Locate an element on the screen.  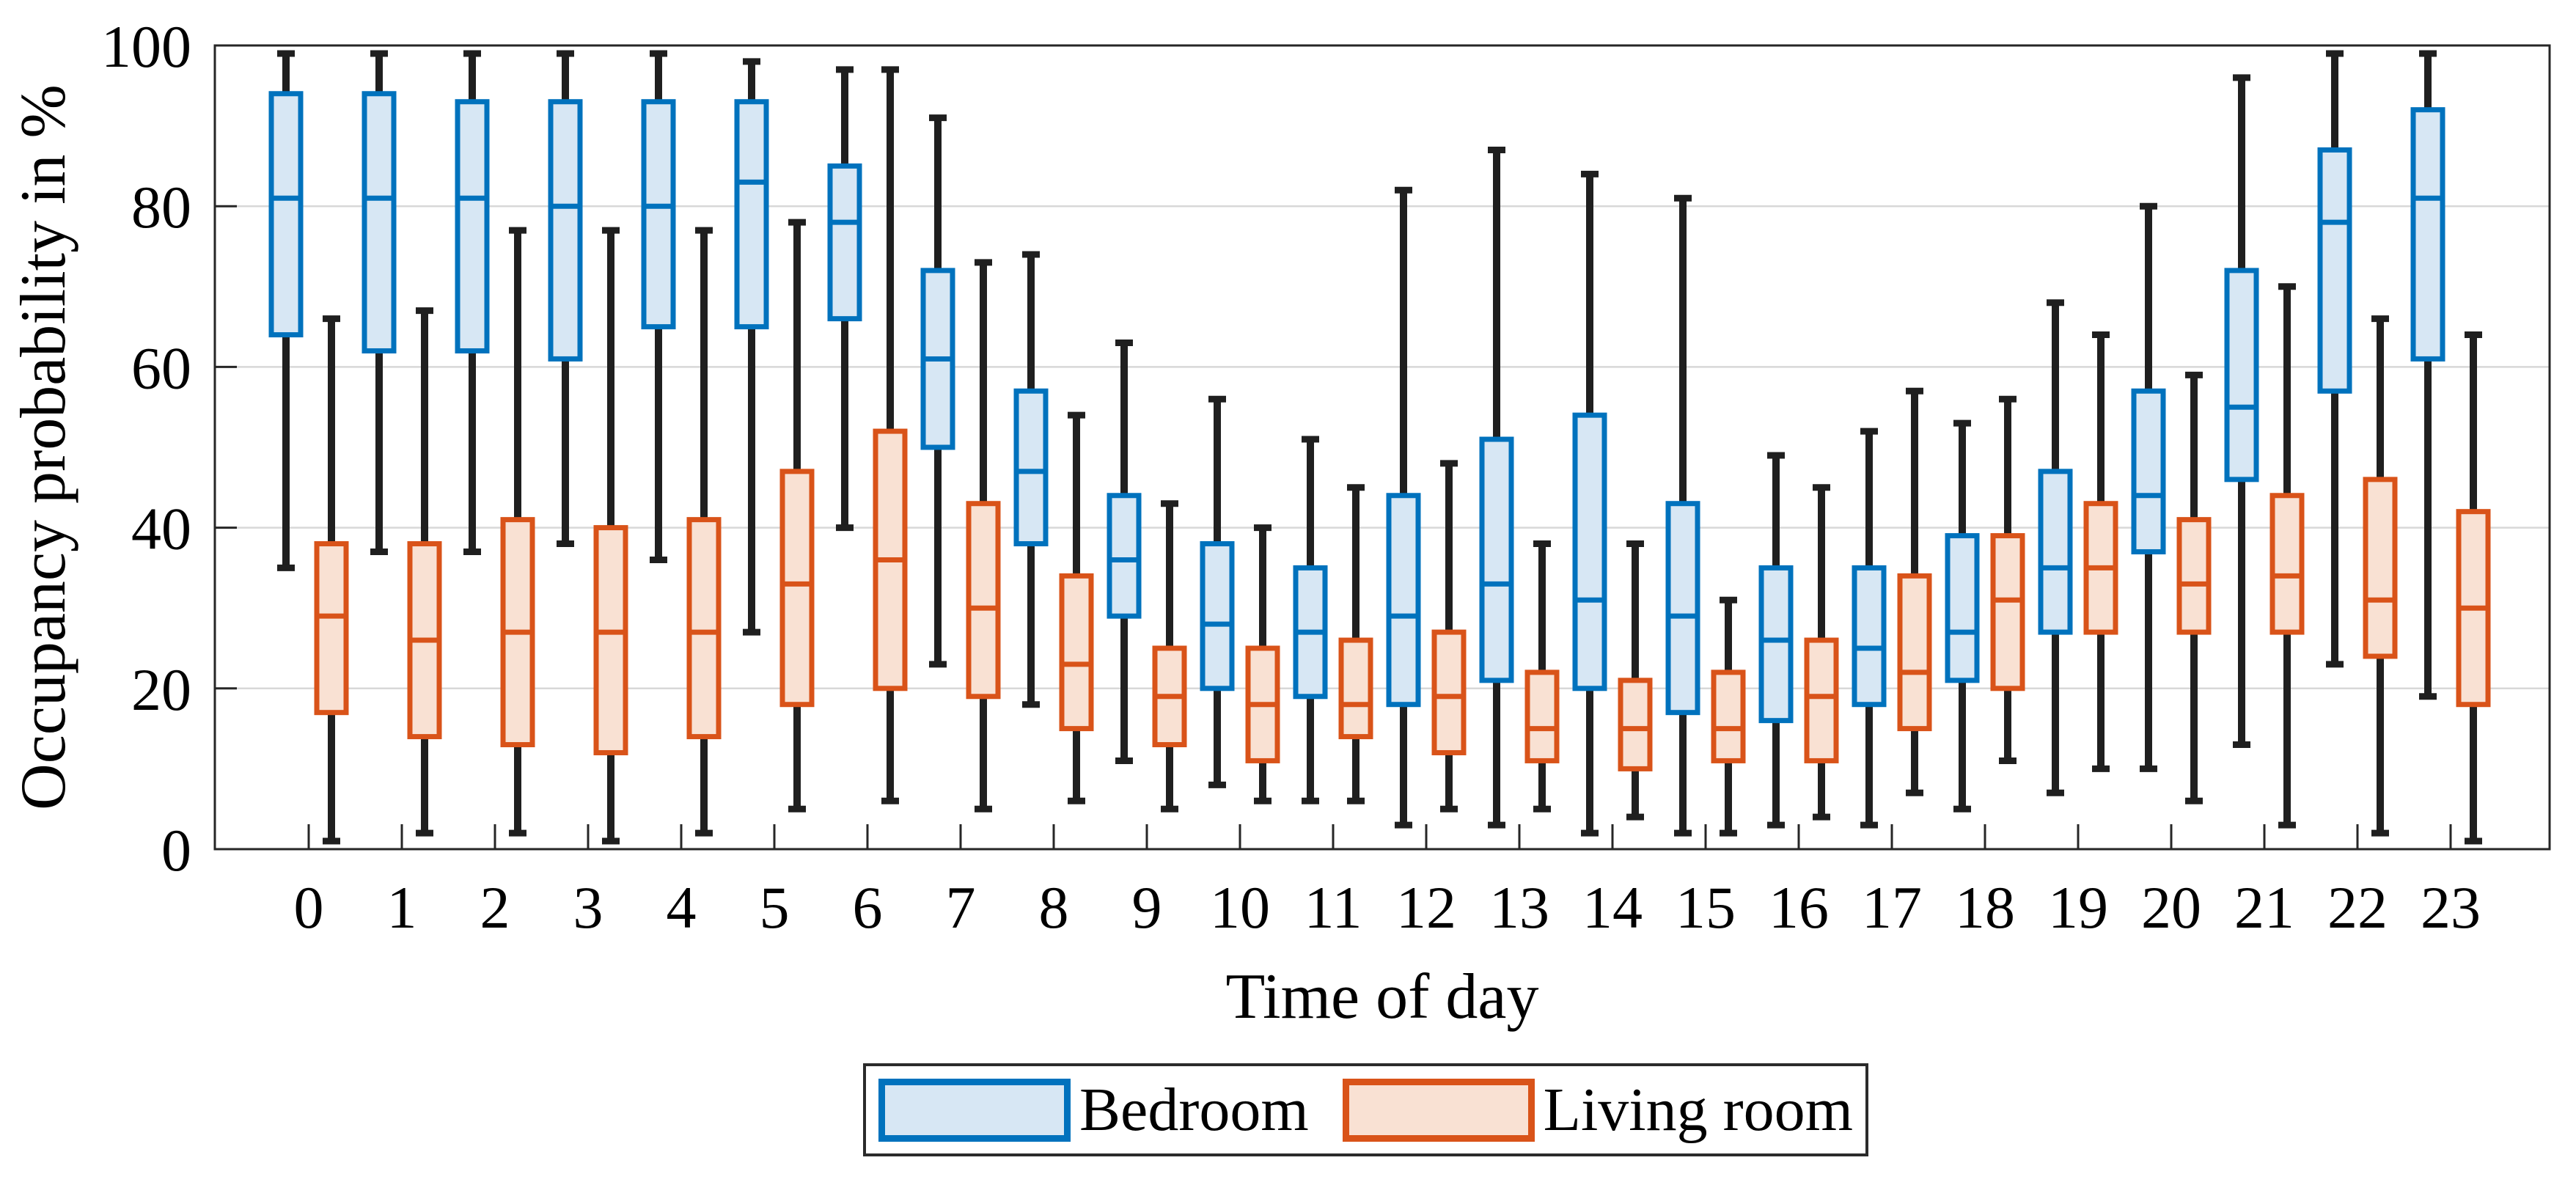
legend: Bedroom Living room is located at coordinates (1366, 1110).